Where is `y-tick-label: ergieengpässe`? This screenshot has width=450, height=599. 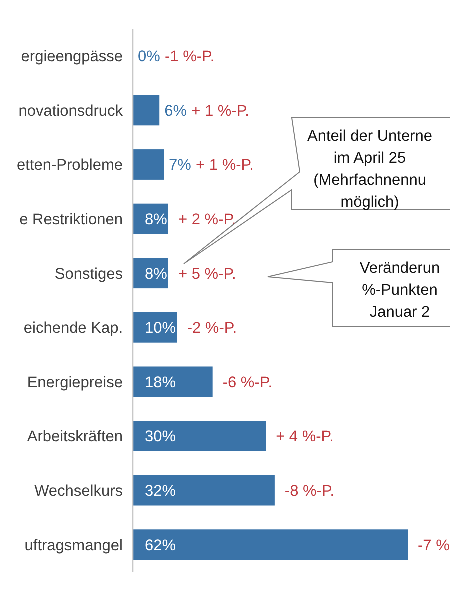
y-tick-label: ergieengpässe is located at coordinates (72, 57).